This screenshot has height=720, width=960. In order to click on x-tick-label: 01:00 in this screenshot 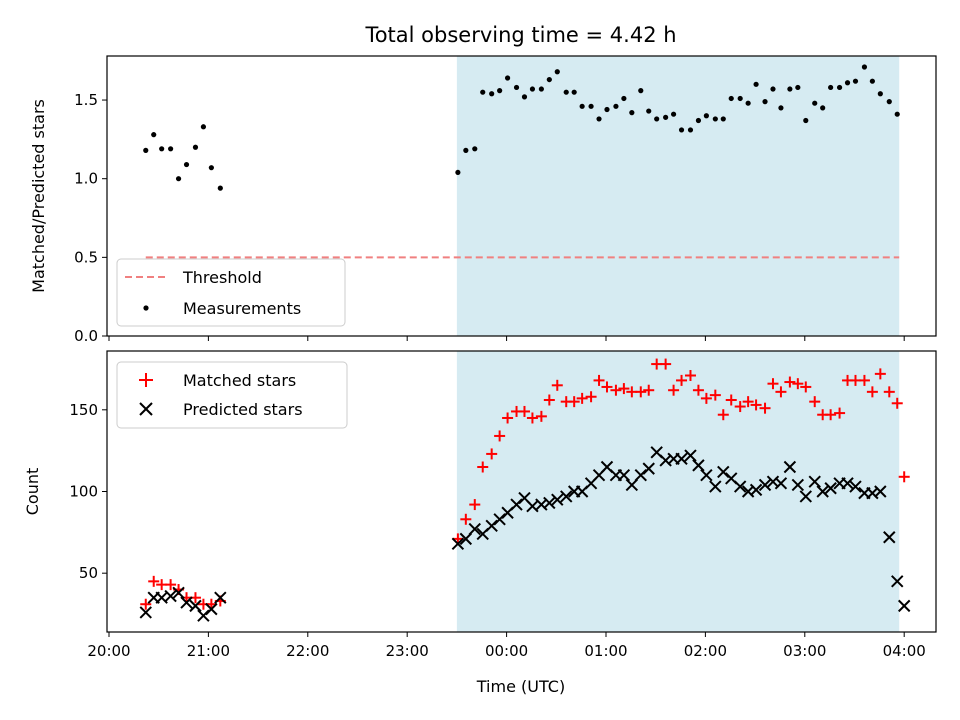, I will do `click(605, 651)`.